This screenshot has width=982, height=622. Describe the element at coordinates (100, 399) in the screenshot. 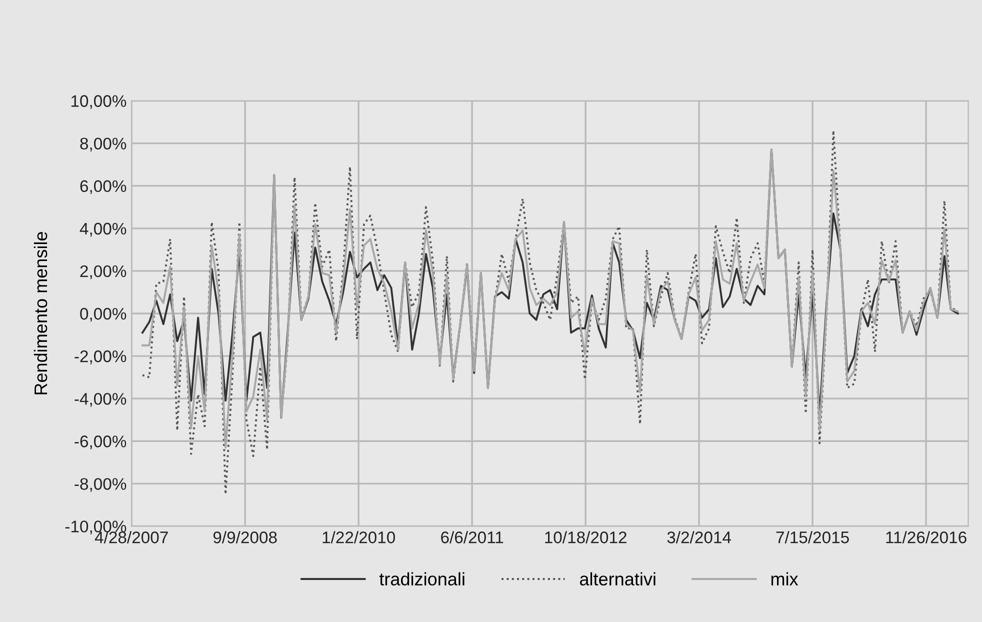

I see `y-tick-label: -4,00%` at that location.